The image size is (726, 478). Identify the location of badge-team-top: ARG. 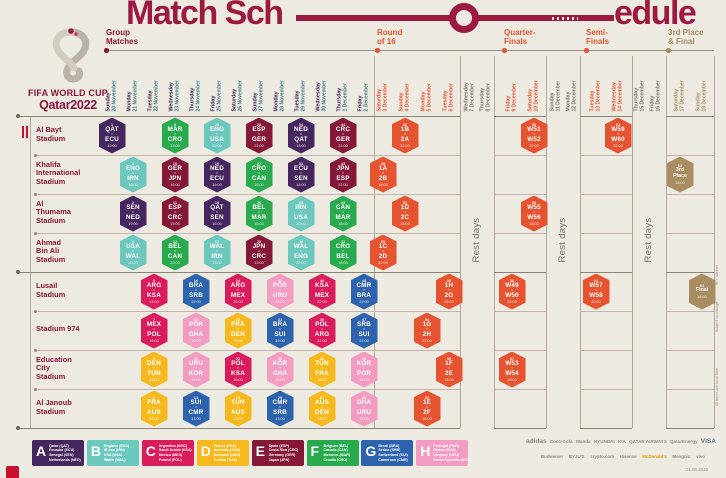
(154, 285).